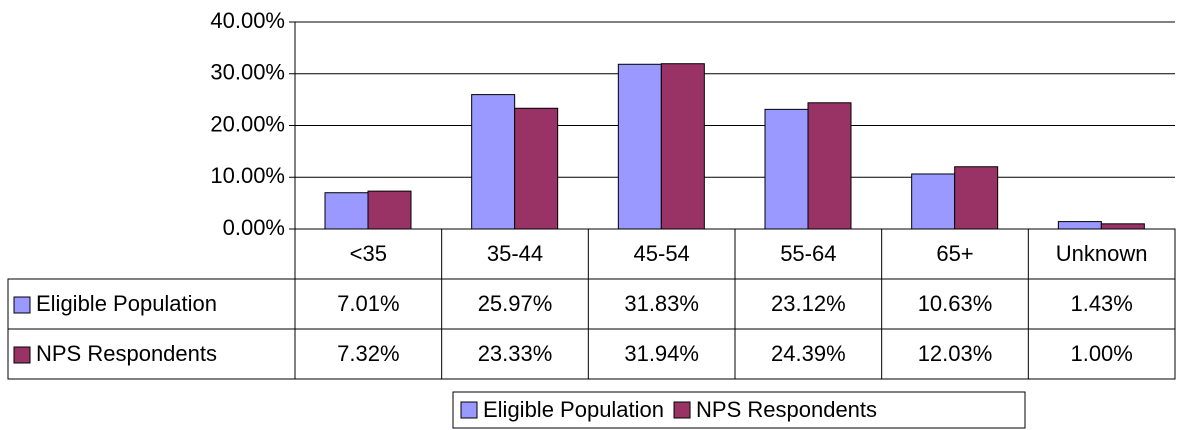 The height and width of the screenshot is (430, 1189). Describe the element at coordinates (808, 253) in the screenshot. I see `category-label: 55-64` at that location.